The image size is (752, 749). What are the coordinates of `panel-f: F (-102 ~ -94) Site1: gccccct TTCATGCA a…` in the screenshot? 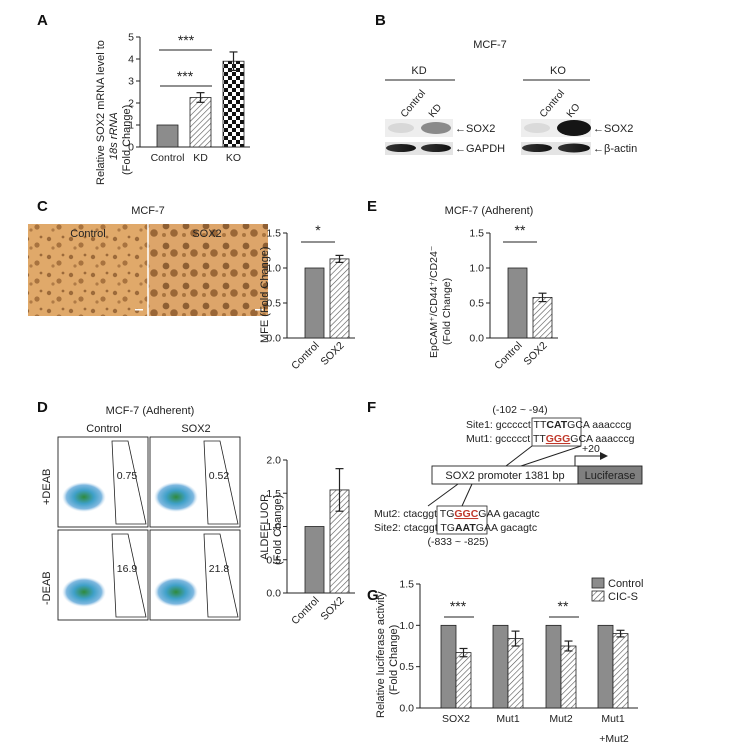 It's located at (505, 473).